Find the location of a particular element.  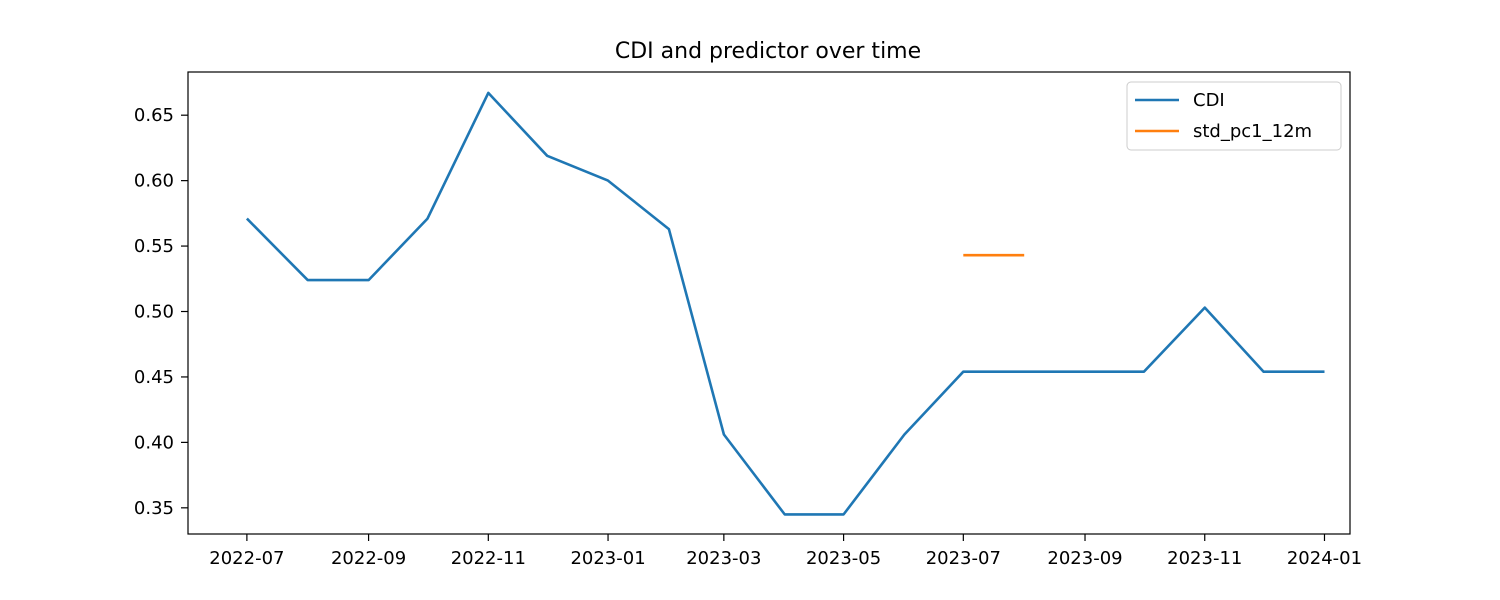

y-tick-label: 0.55 is located at coordinates (154, 246).